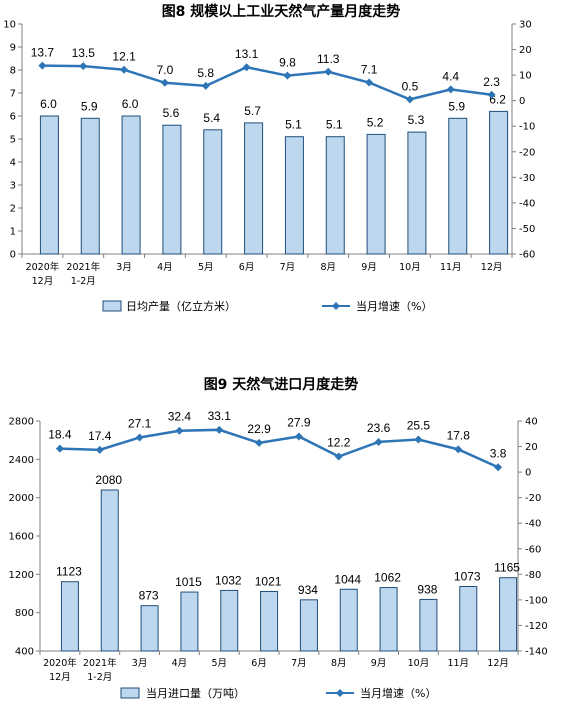 This screenshot has width=562, height=711. Describe the element at coordinates (13, 140) in the screenshot. I see `left-tick-label: 5` at that location.